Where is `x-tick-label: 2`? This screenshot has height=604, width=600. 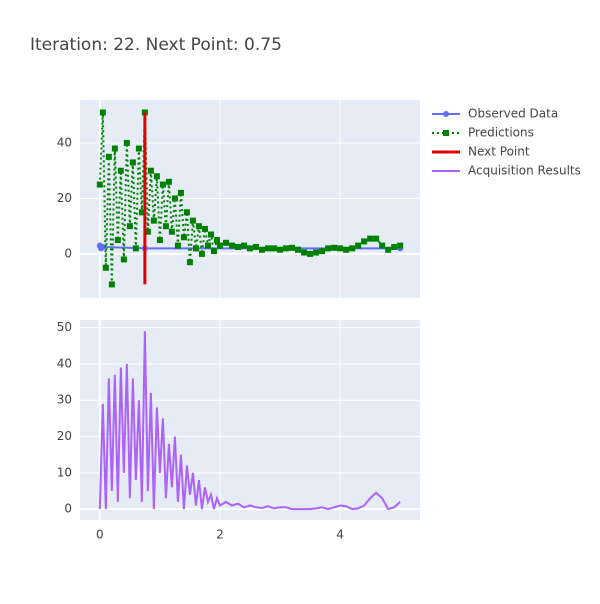
x-tick-label: 2 is located at coordinates (220, 535).